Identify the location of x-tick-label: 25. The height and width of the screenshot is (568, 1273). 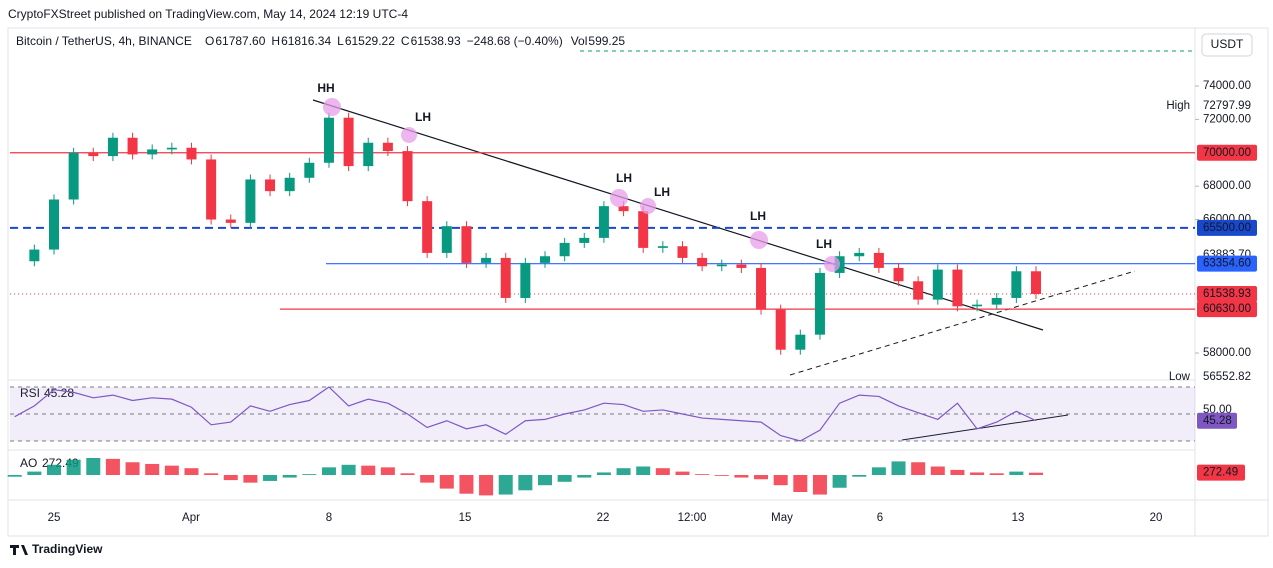
(54, 518).